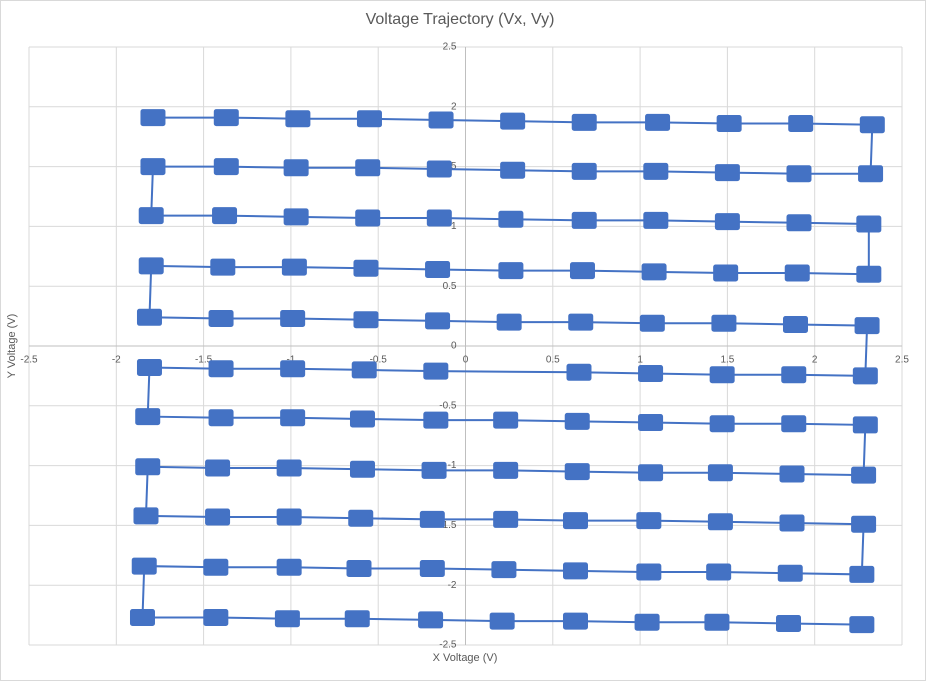  I want to click on y-tick-label: 2, so click(454, 106).